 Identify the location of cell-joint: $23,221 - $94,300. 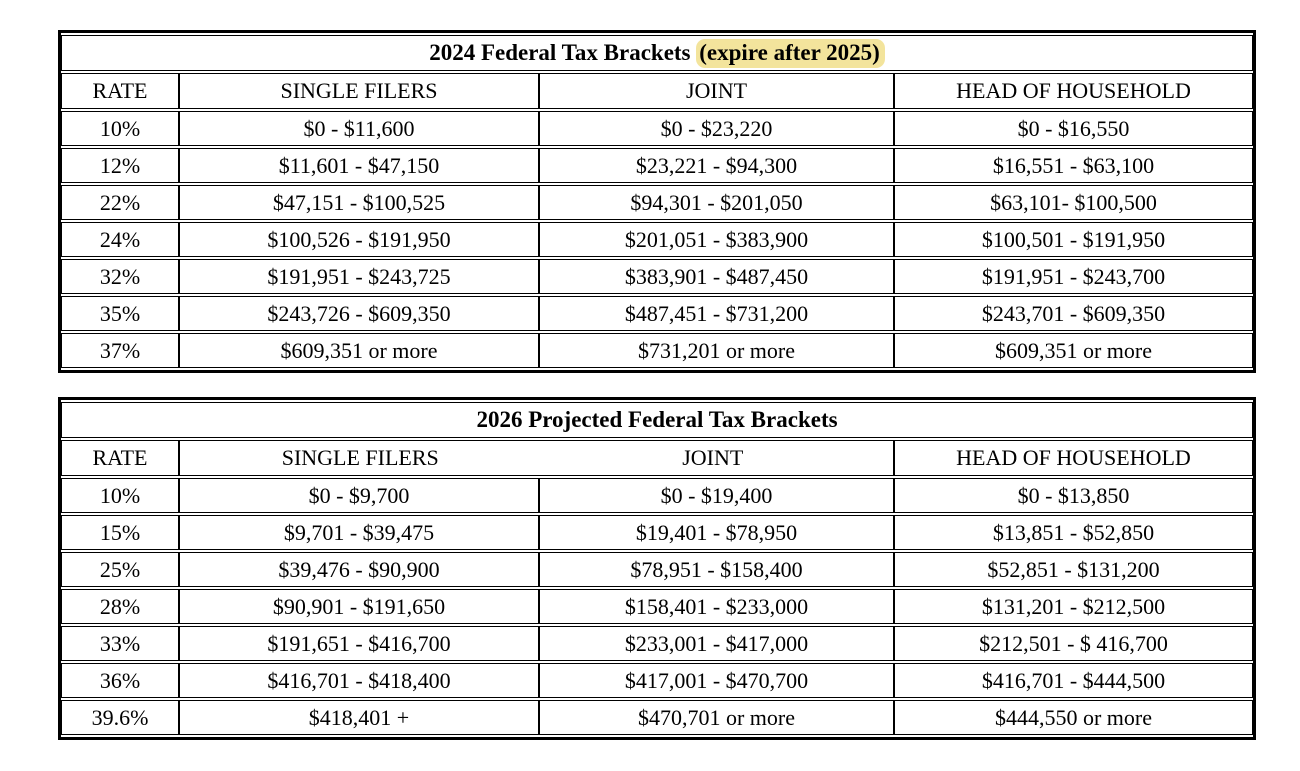
(716, 165).